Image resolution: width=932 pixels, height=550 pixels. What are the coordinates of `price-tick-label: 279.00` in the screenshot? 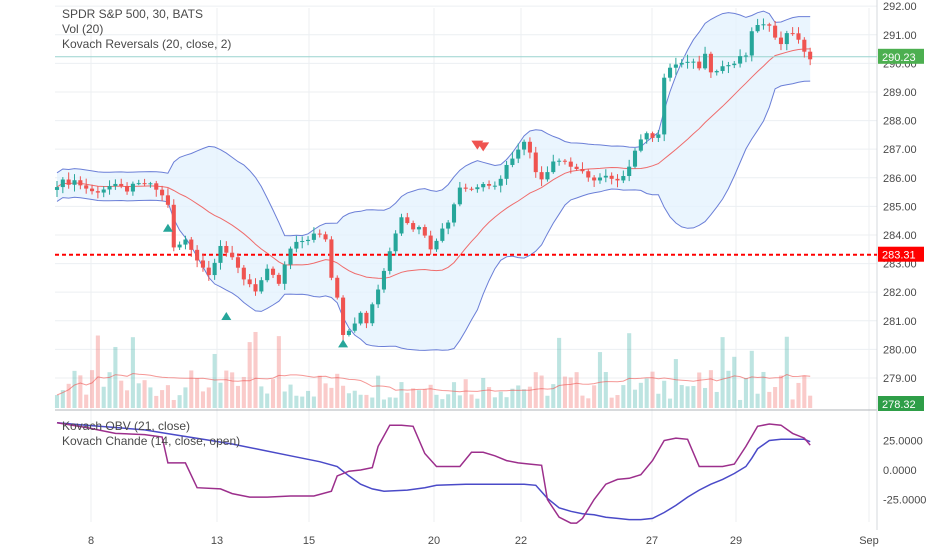 It's located at (900, 379).